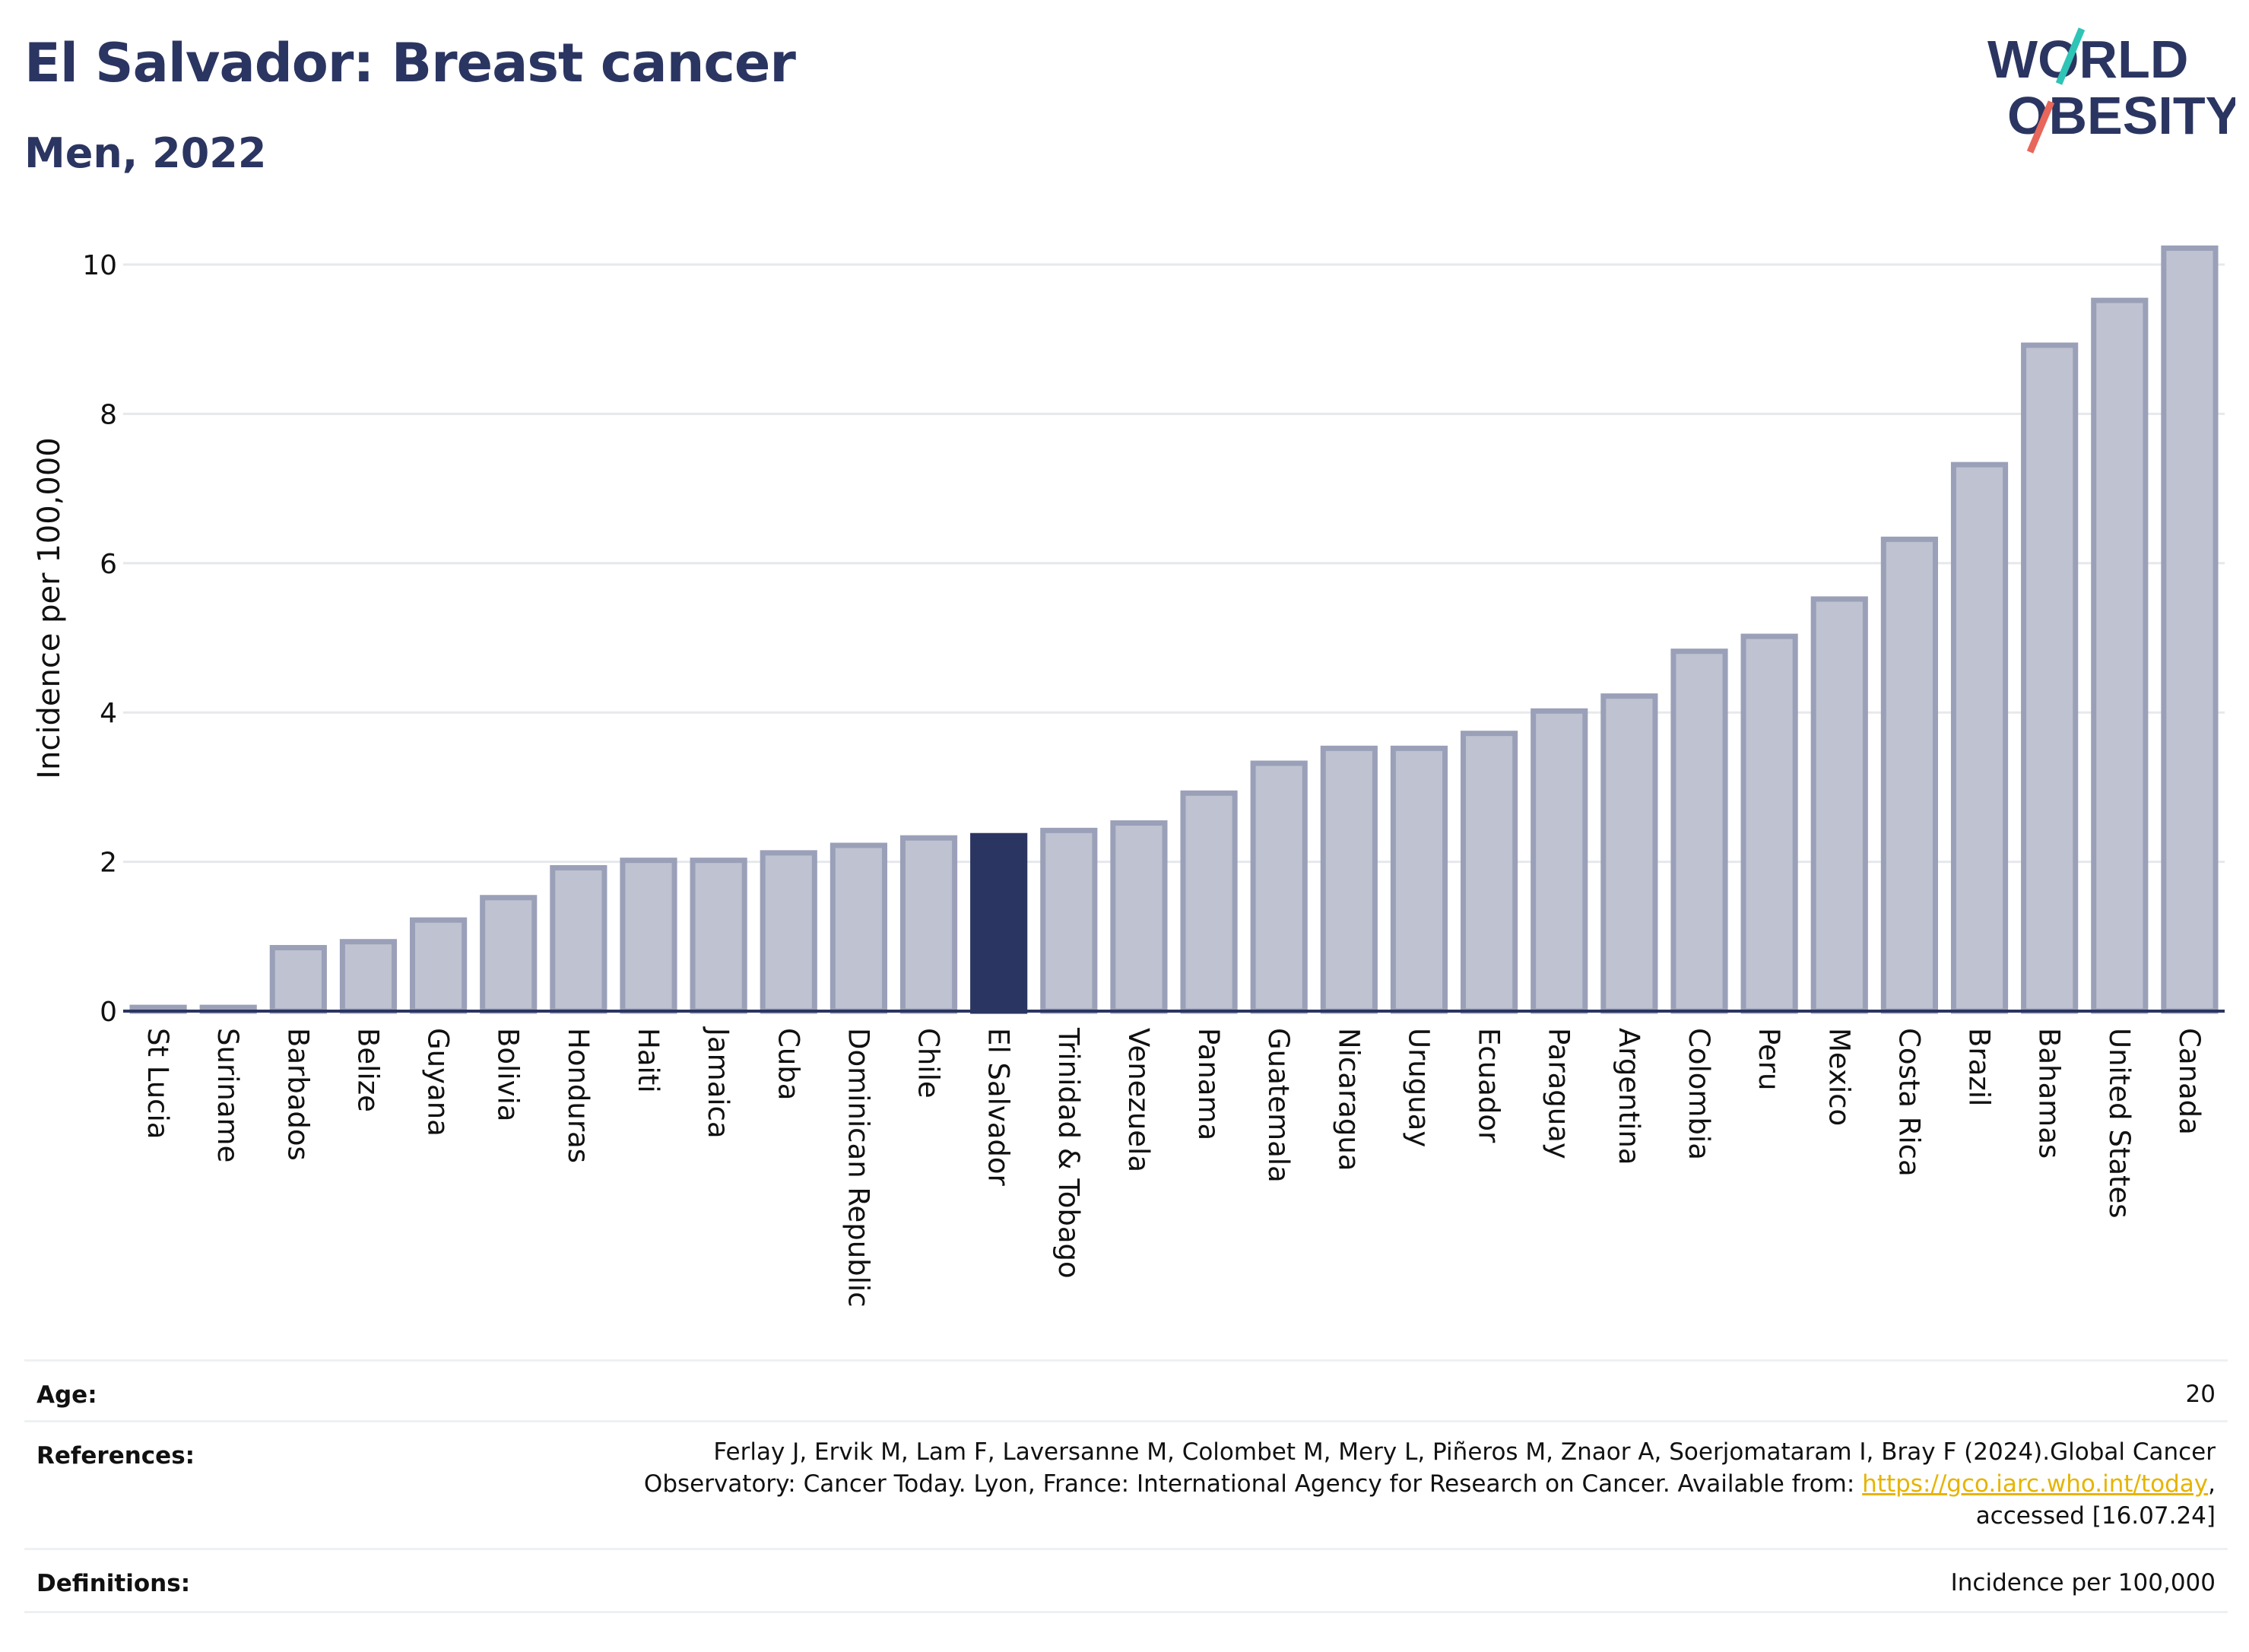 This screenshot has width=2249, height=1652. I want to click on bar-brazil, so click(1979, 737).